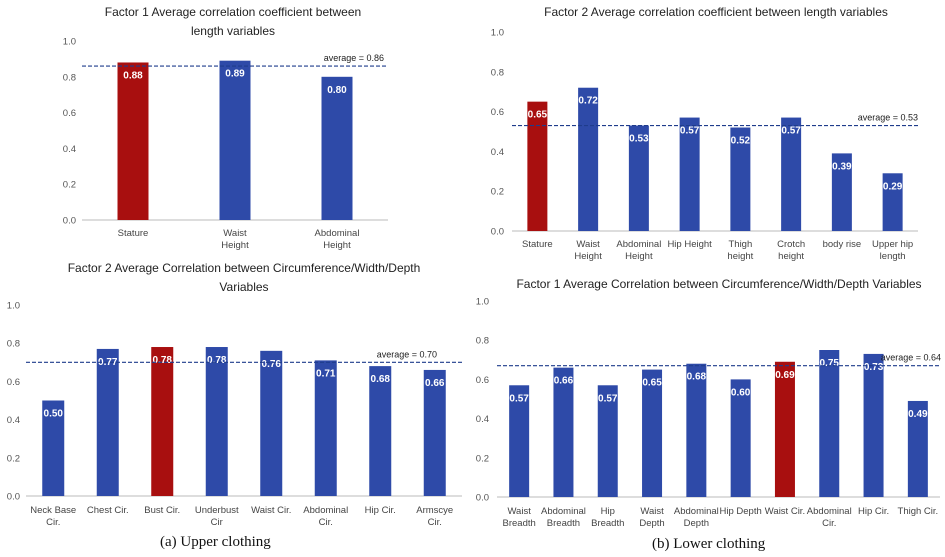 This screenshot has width=945, height=557. What do you see at coordinates (709, 544) in the screenshot?
I see `caption-lower-clothing: (b) Lower clothing` at bounding box center [709, 544].